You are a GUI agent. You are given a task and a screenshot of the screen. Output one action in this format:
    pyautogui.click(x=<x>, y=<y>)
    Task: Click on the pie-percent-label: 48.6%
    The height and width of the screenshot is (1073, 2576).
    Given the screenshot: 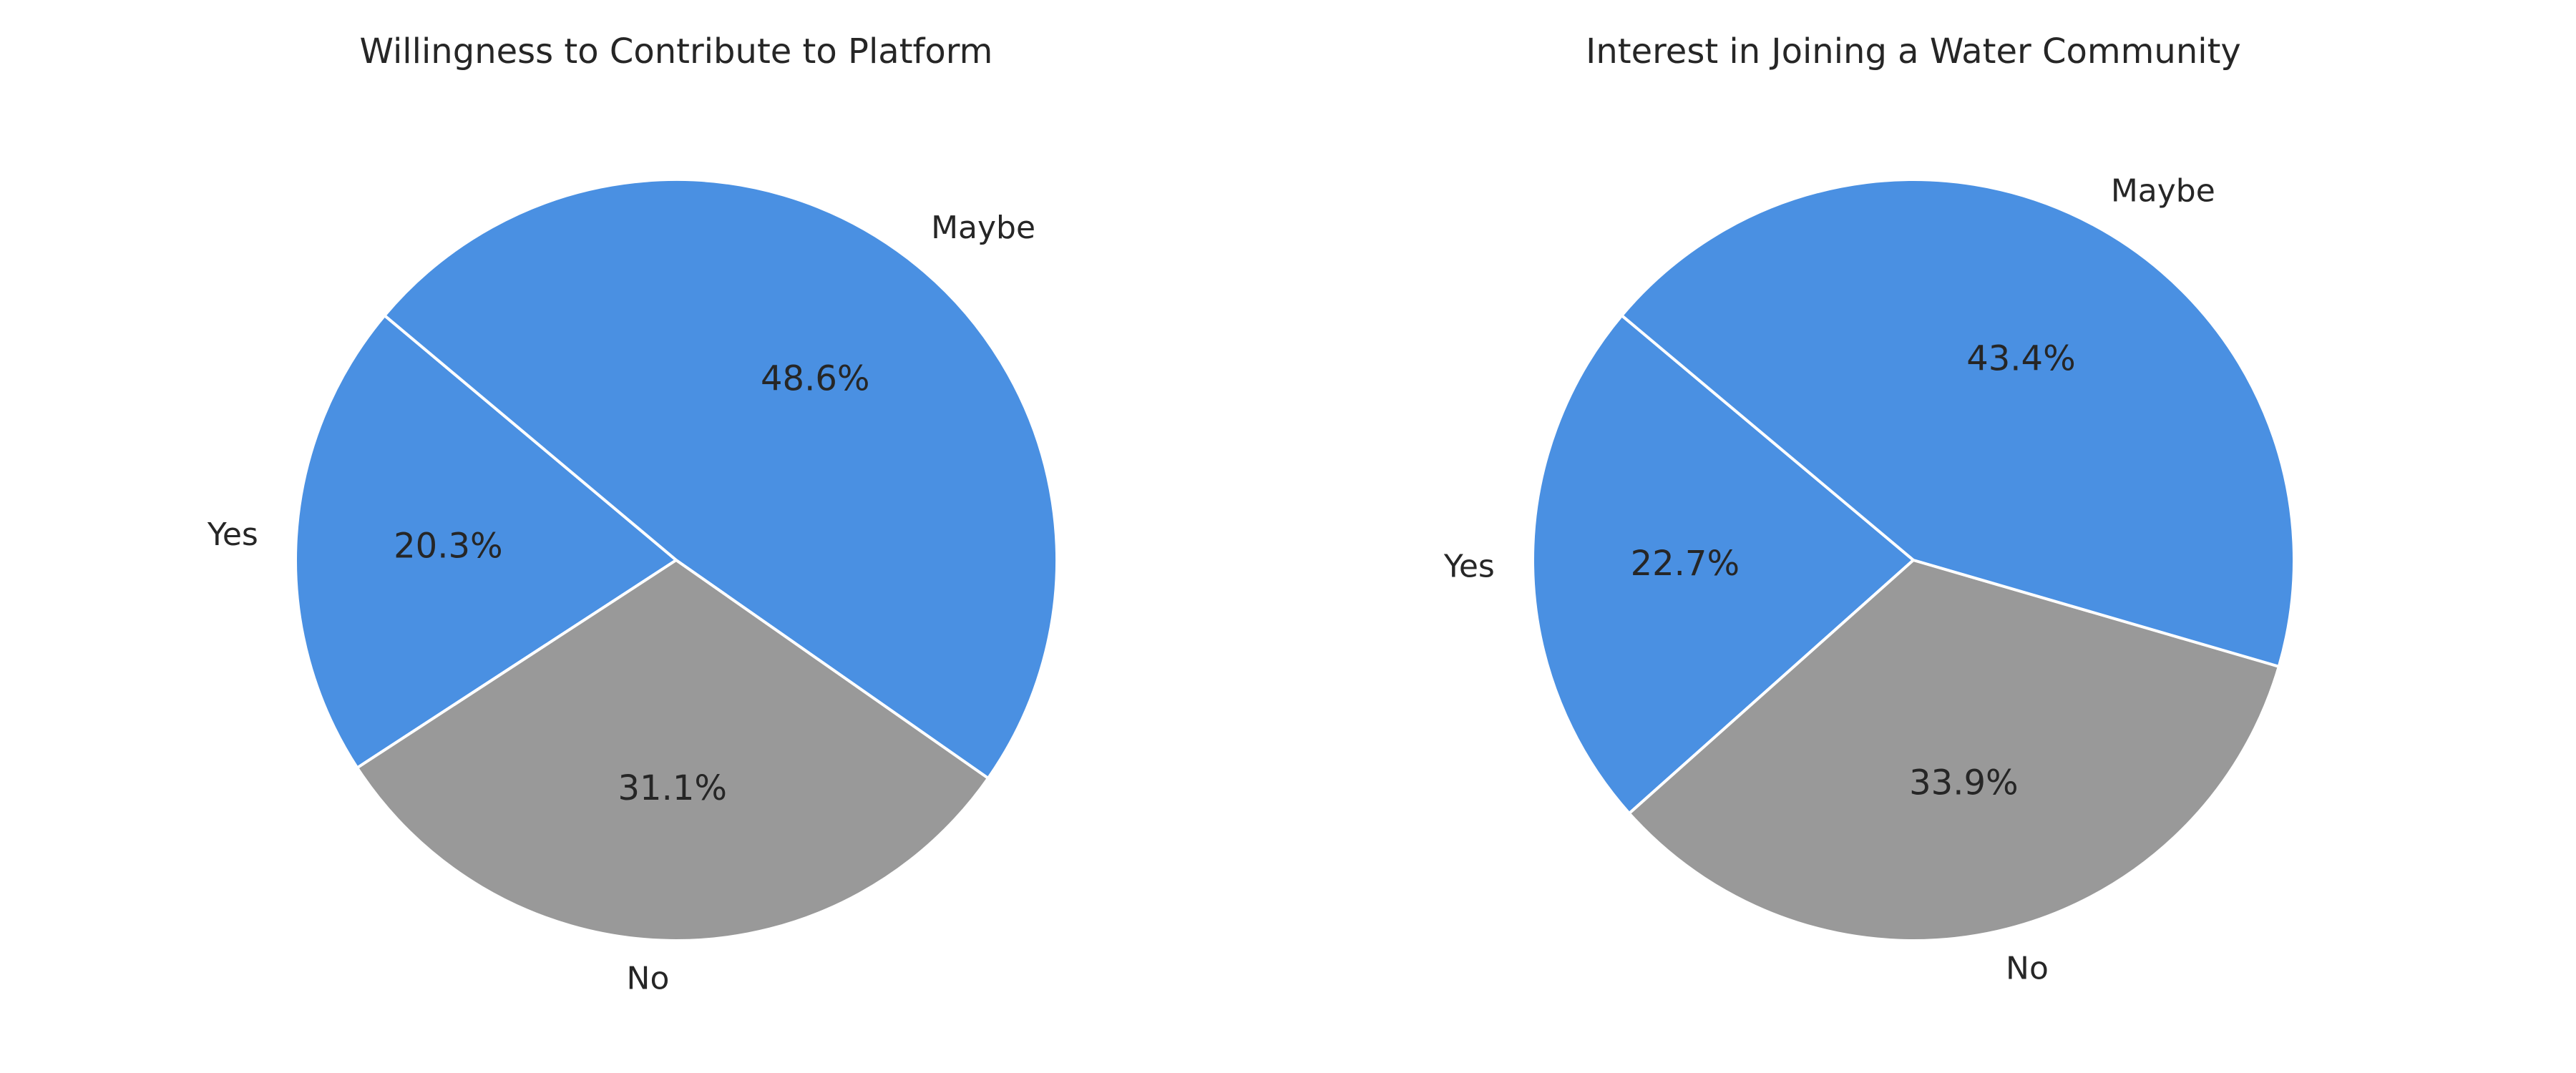 What is the action you would take?
    pyautogui.click(x=815, y=379)
    